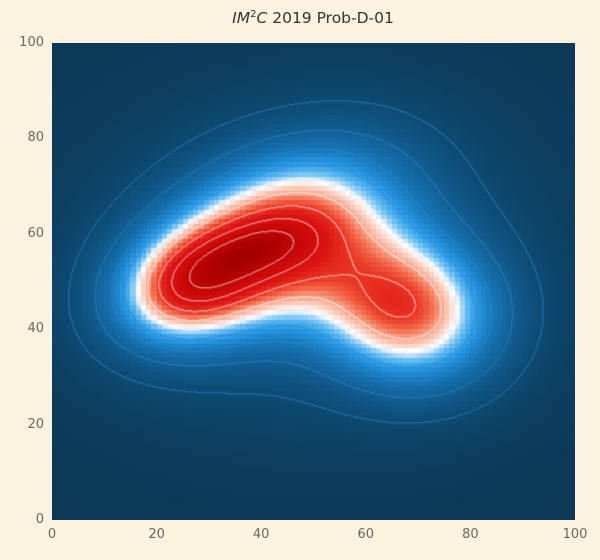 The width and height of the screenshot is (600, 560). Describe the element at coordinates (253, 14) in the screenshot. I see `title-superscript: 2` at that location.